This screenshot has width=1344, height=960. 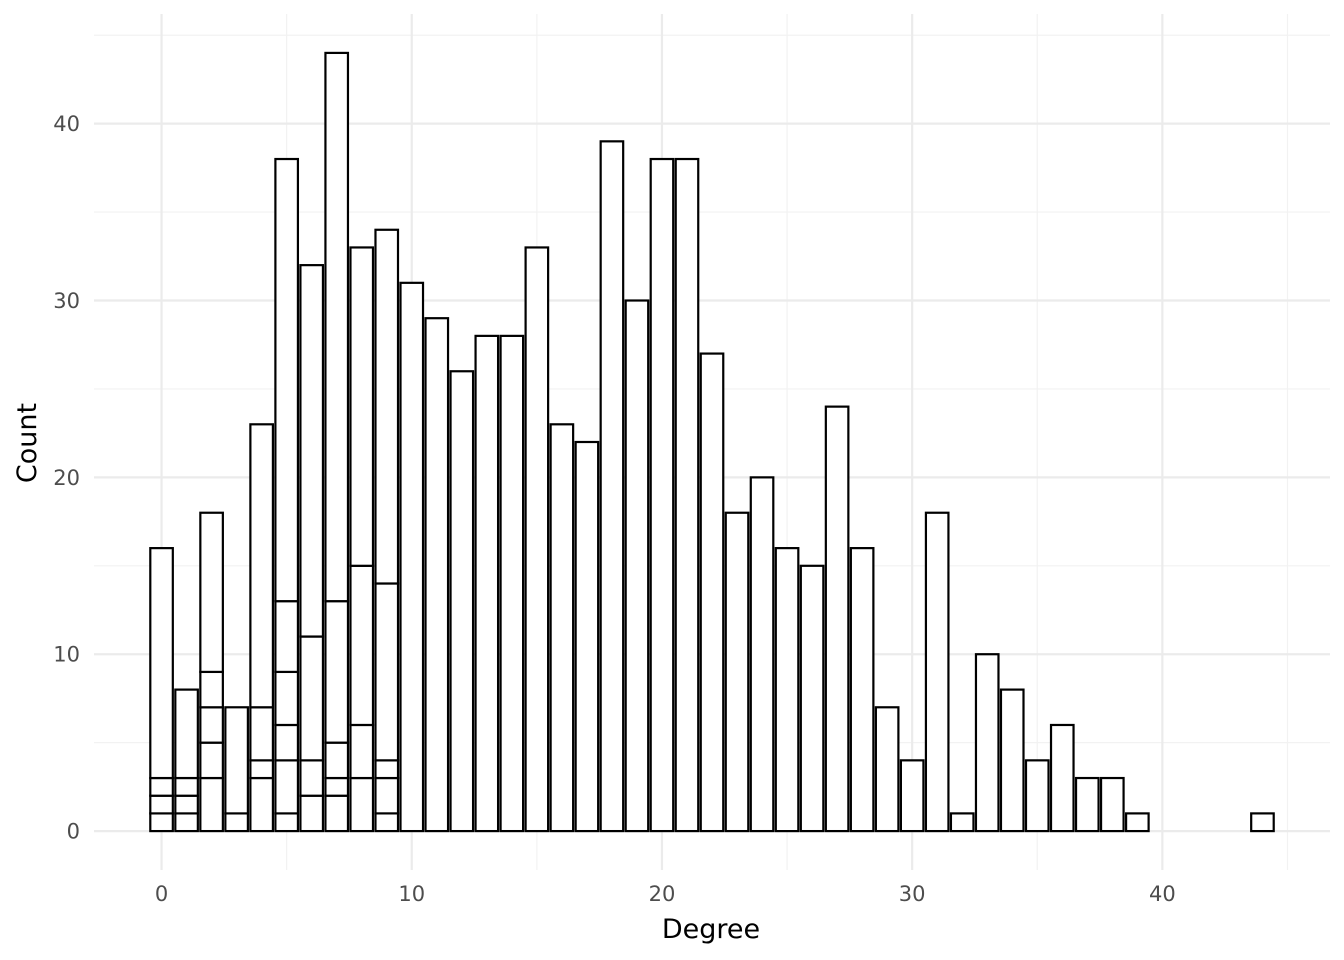 I want to click on y-tick-label: 10, so click(x=66, y=655).